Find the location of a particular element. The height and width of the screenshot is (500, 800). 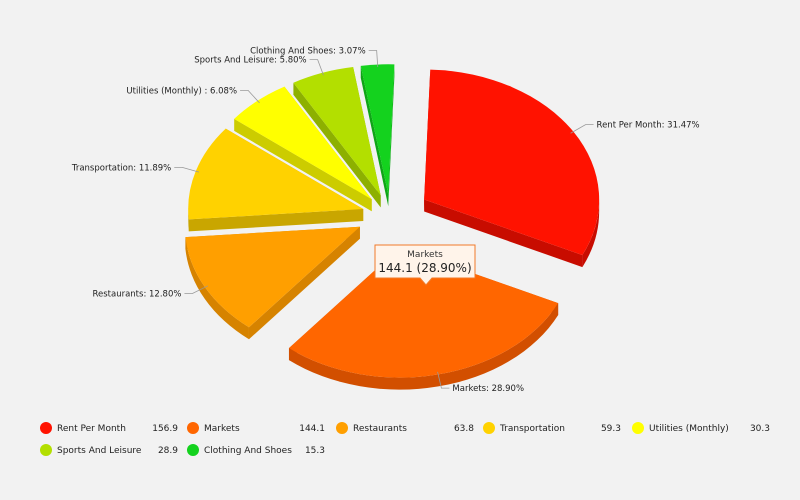

tooltip-value: 144.1 (28.90%) is located at coordinates (424, 268).